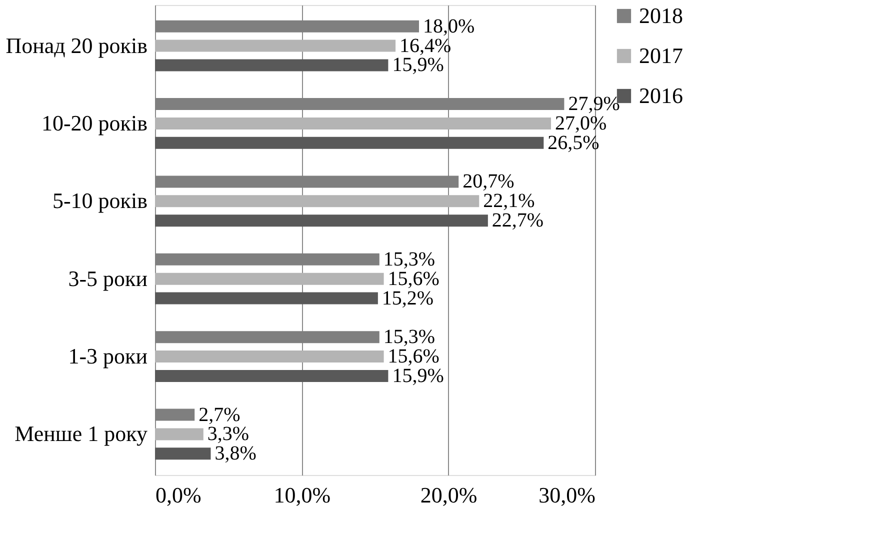 The image size is (872, 559). What do you see at coordinates (179, 495) in the screenshot?
I see `x-tick-label: 0,0%` at bounding box center [179, 495].